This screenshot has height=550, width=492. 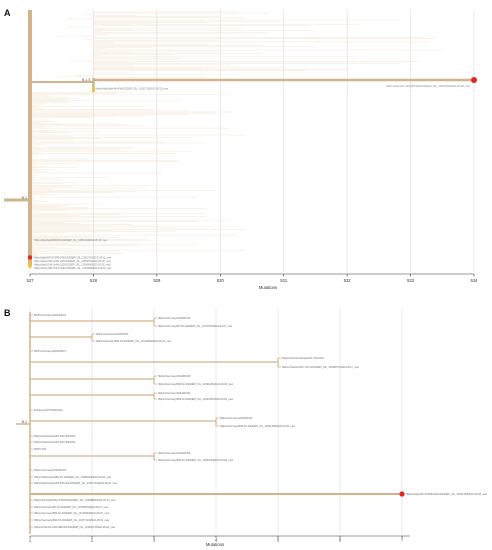 I want to click on panel-b-tip-label: hMpxv/Germany/2022/RKI31, so click(x=174, y=393).